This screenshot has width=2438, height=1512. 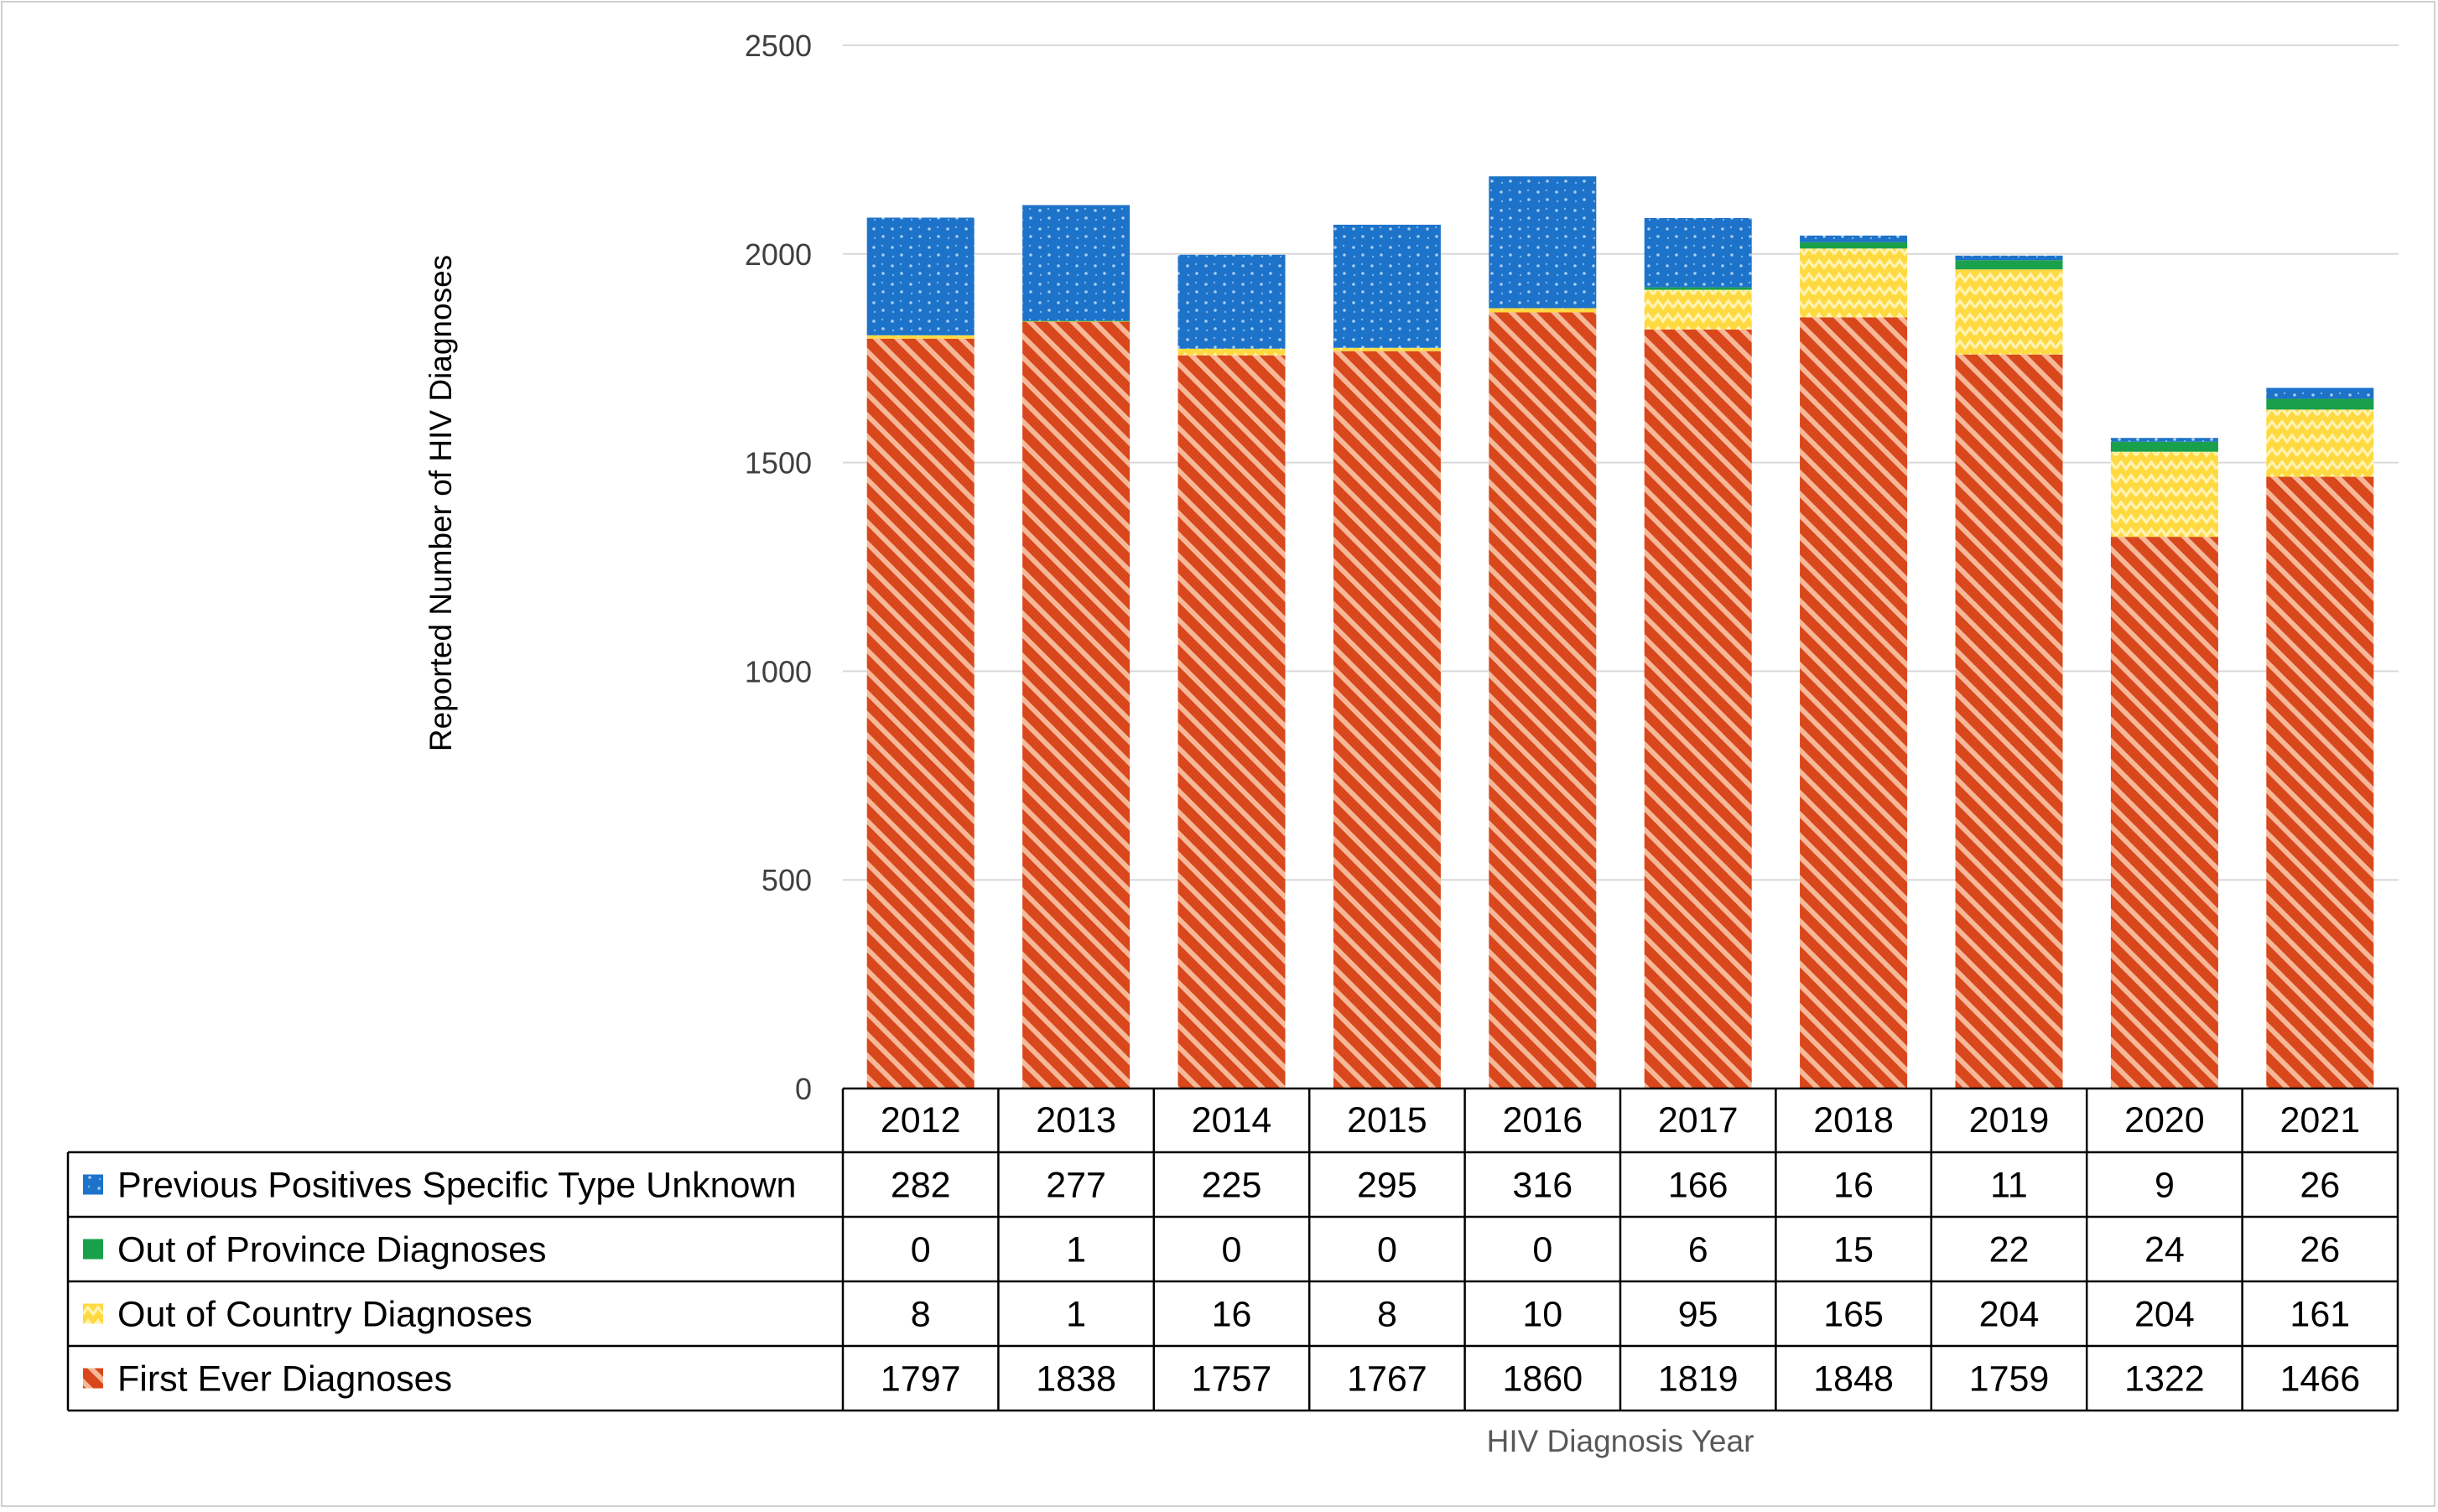 What do you see at coordinates (1232, 1120) in the screenshot?
I see `table-header-year: 2014` at bounding box center [1232, 1120].